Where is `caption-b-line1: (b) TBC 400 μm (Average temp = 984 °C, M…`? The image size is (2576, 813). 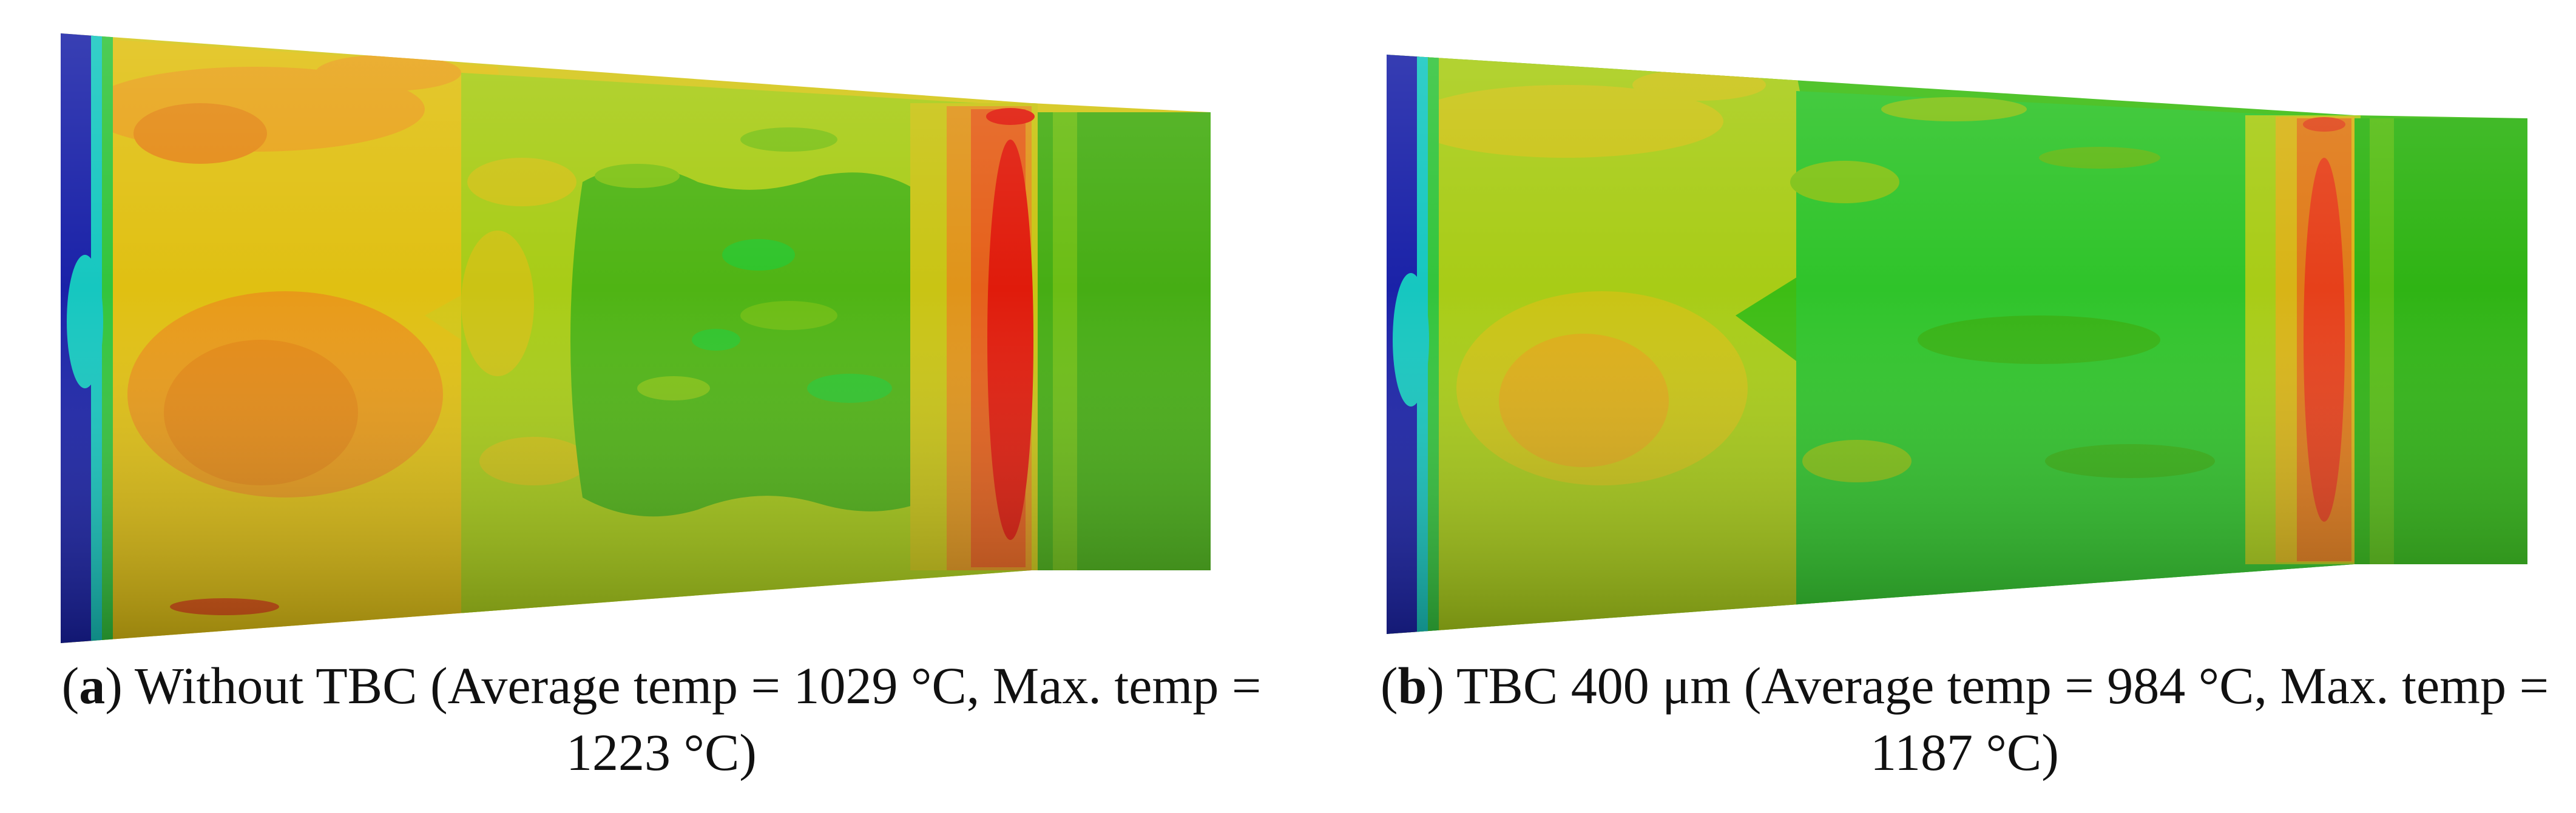 caption-b-line1: (b) TBC 400 μm (Average temp = 984 °C, M… is located at coordinates (1964, 685).